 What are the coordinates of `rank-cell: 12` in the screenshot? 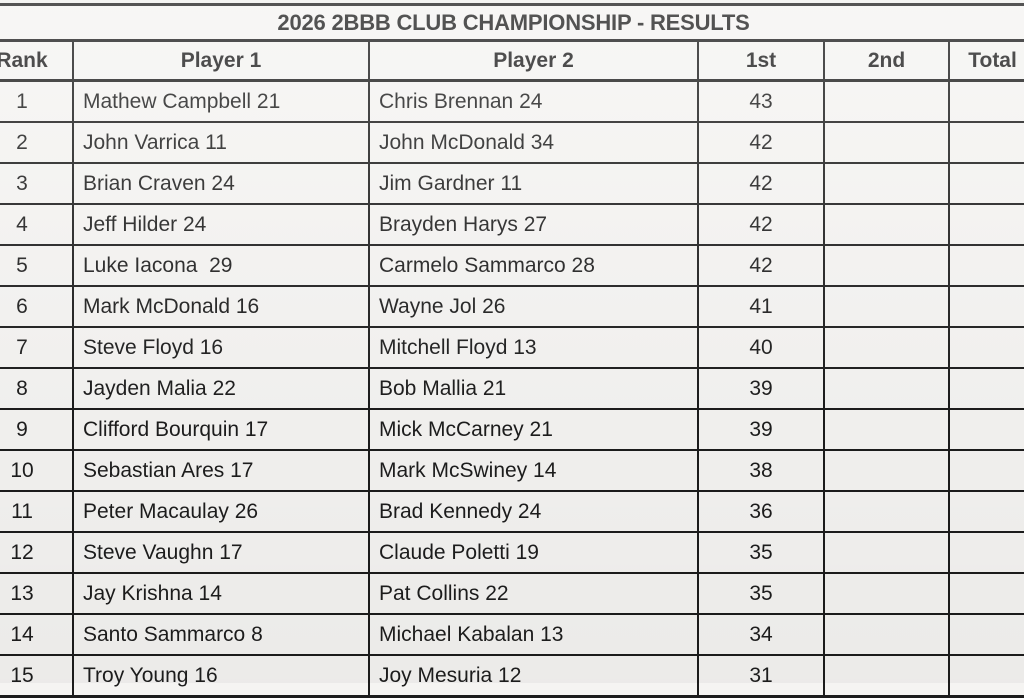 It's located at (37, 552).